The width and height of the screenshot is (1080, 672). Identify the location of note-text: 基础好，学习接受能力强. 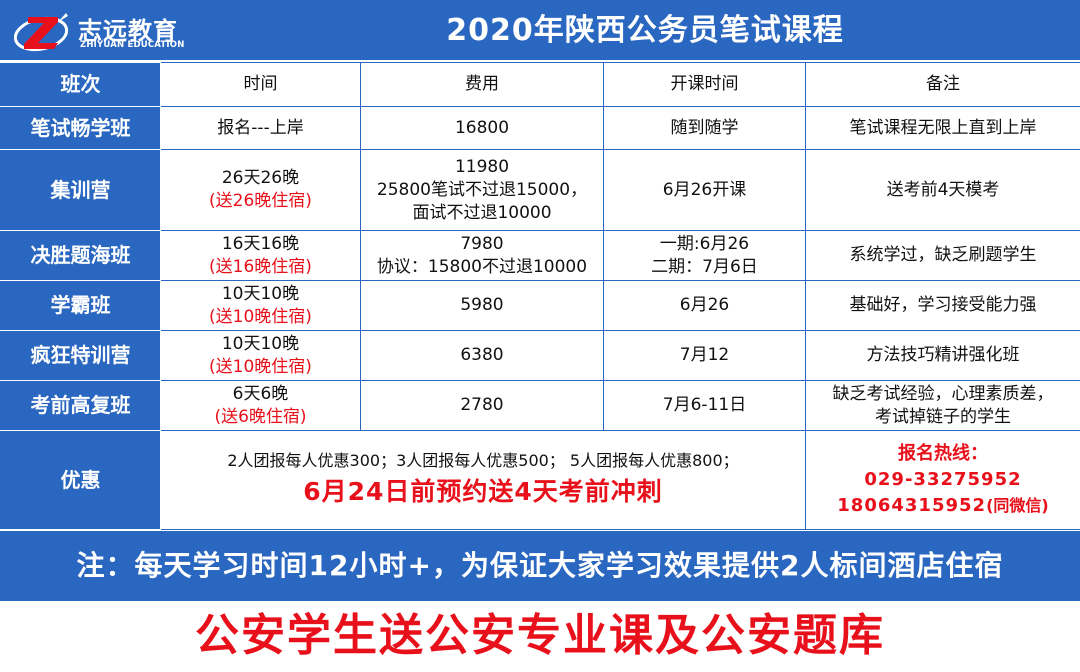
(943, 305).